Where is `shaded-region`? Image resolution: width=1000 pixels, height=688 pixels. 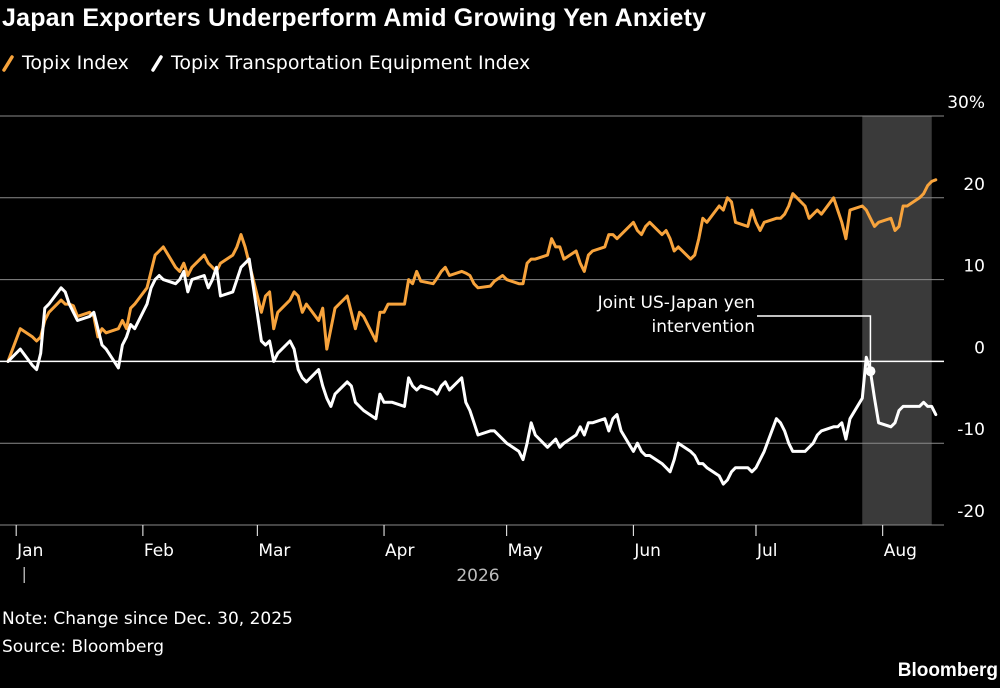 shaded-region is located at coordinates (897, 320).